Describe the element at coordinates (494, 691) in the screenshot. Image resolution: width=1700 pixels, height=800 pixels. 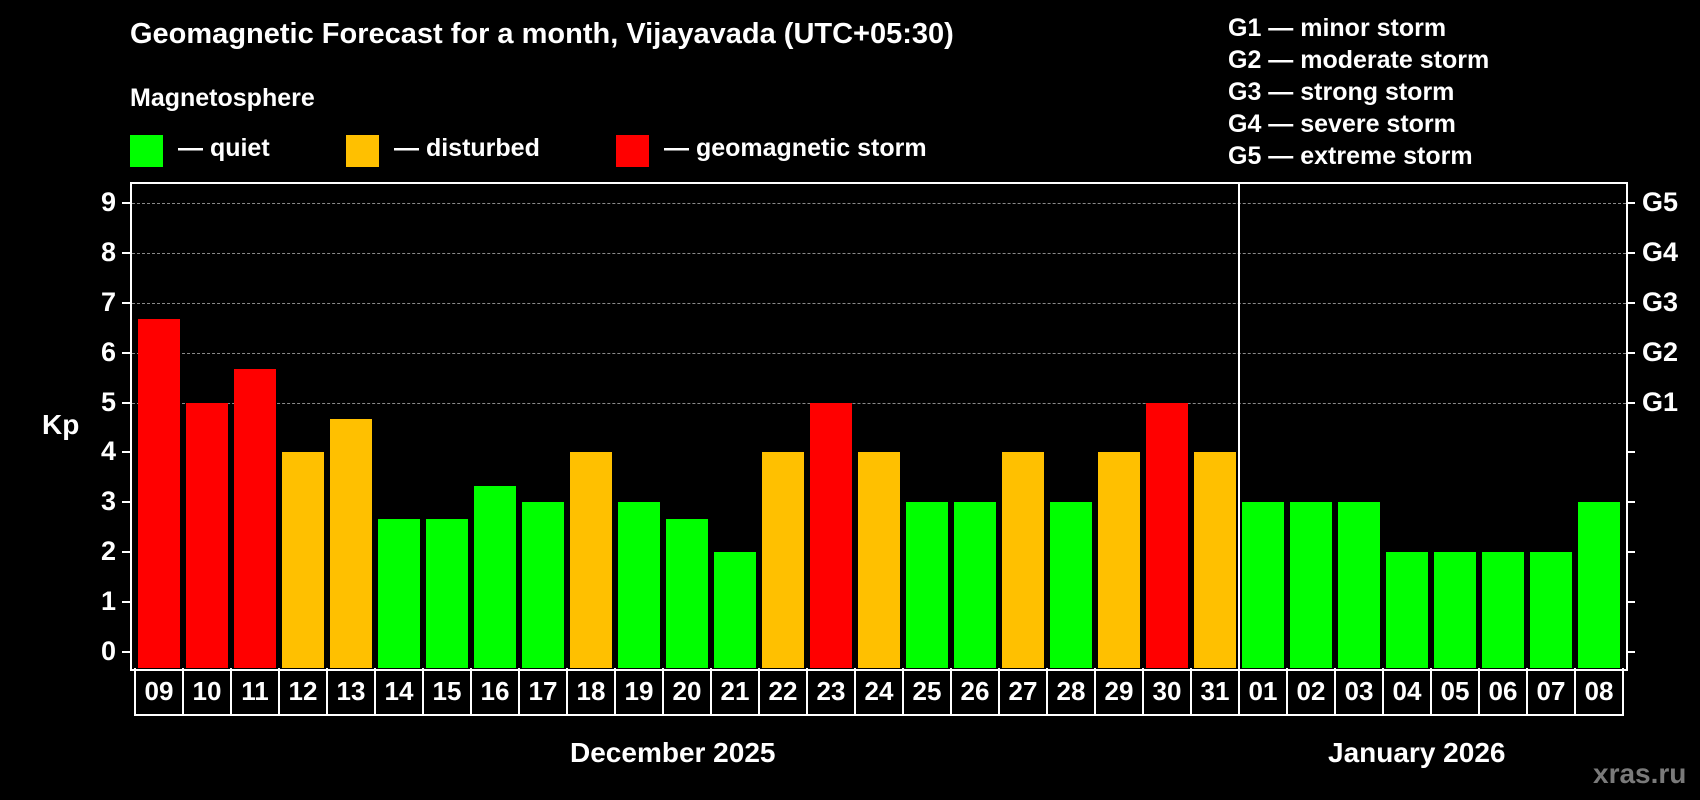
I see `date-label: 16` at that location.